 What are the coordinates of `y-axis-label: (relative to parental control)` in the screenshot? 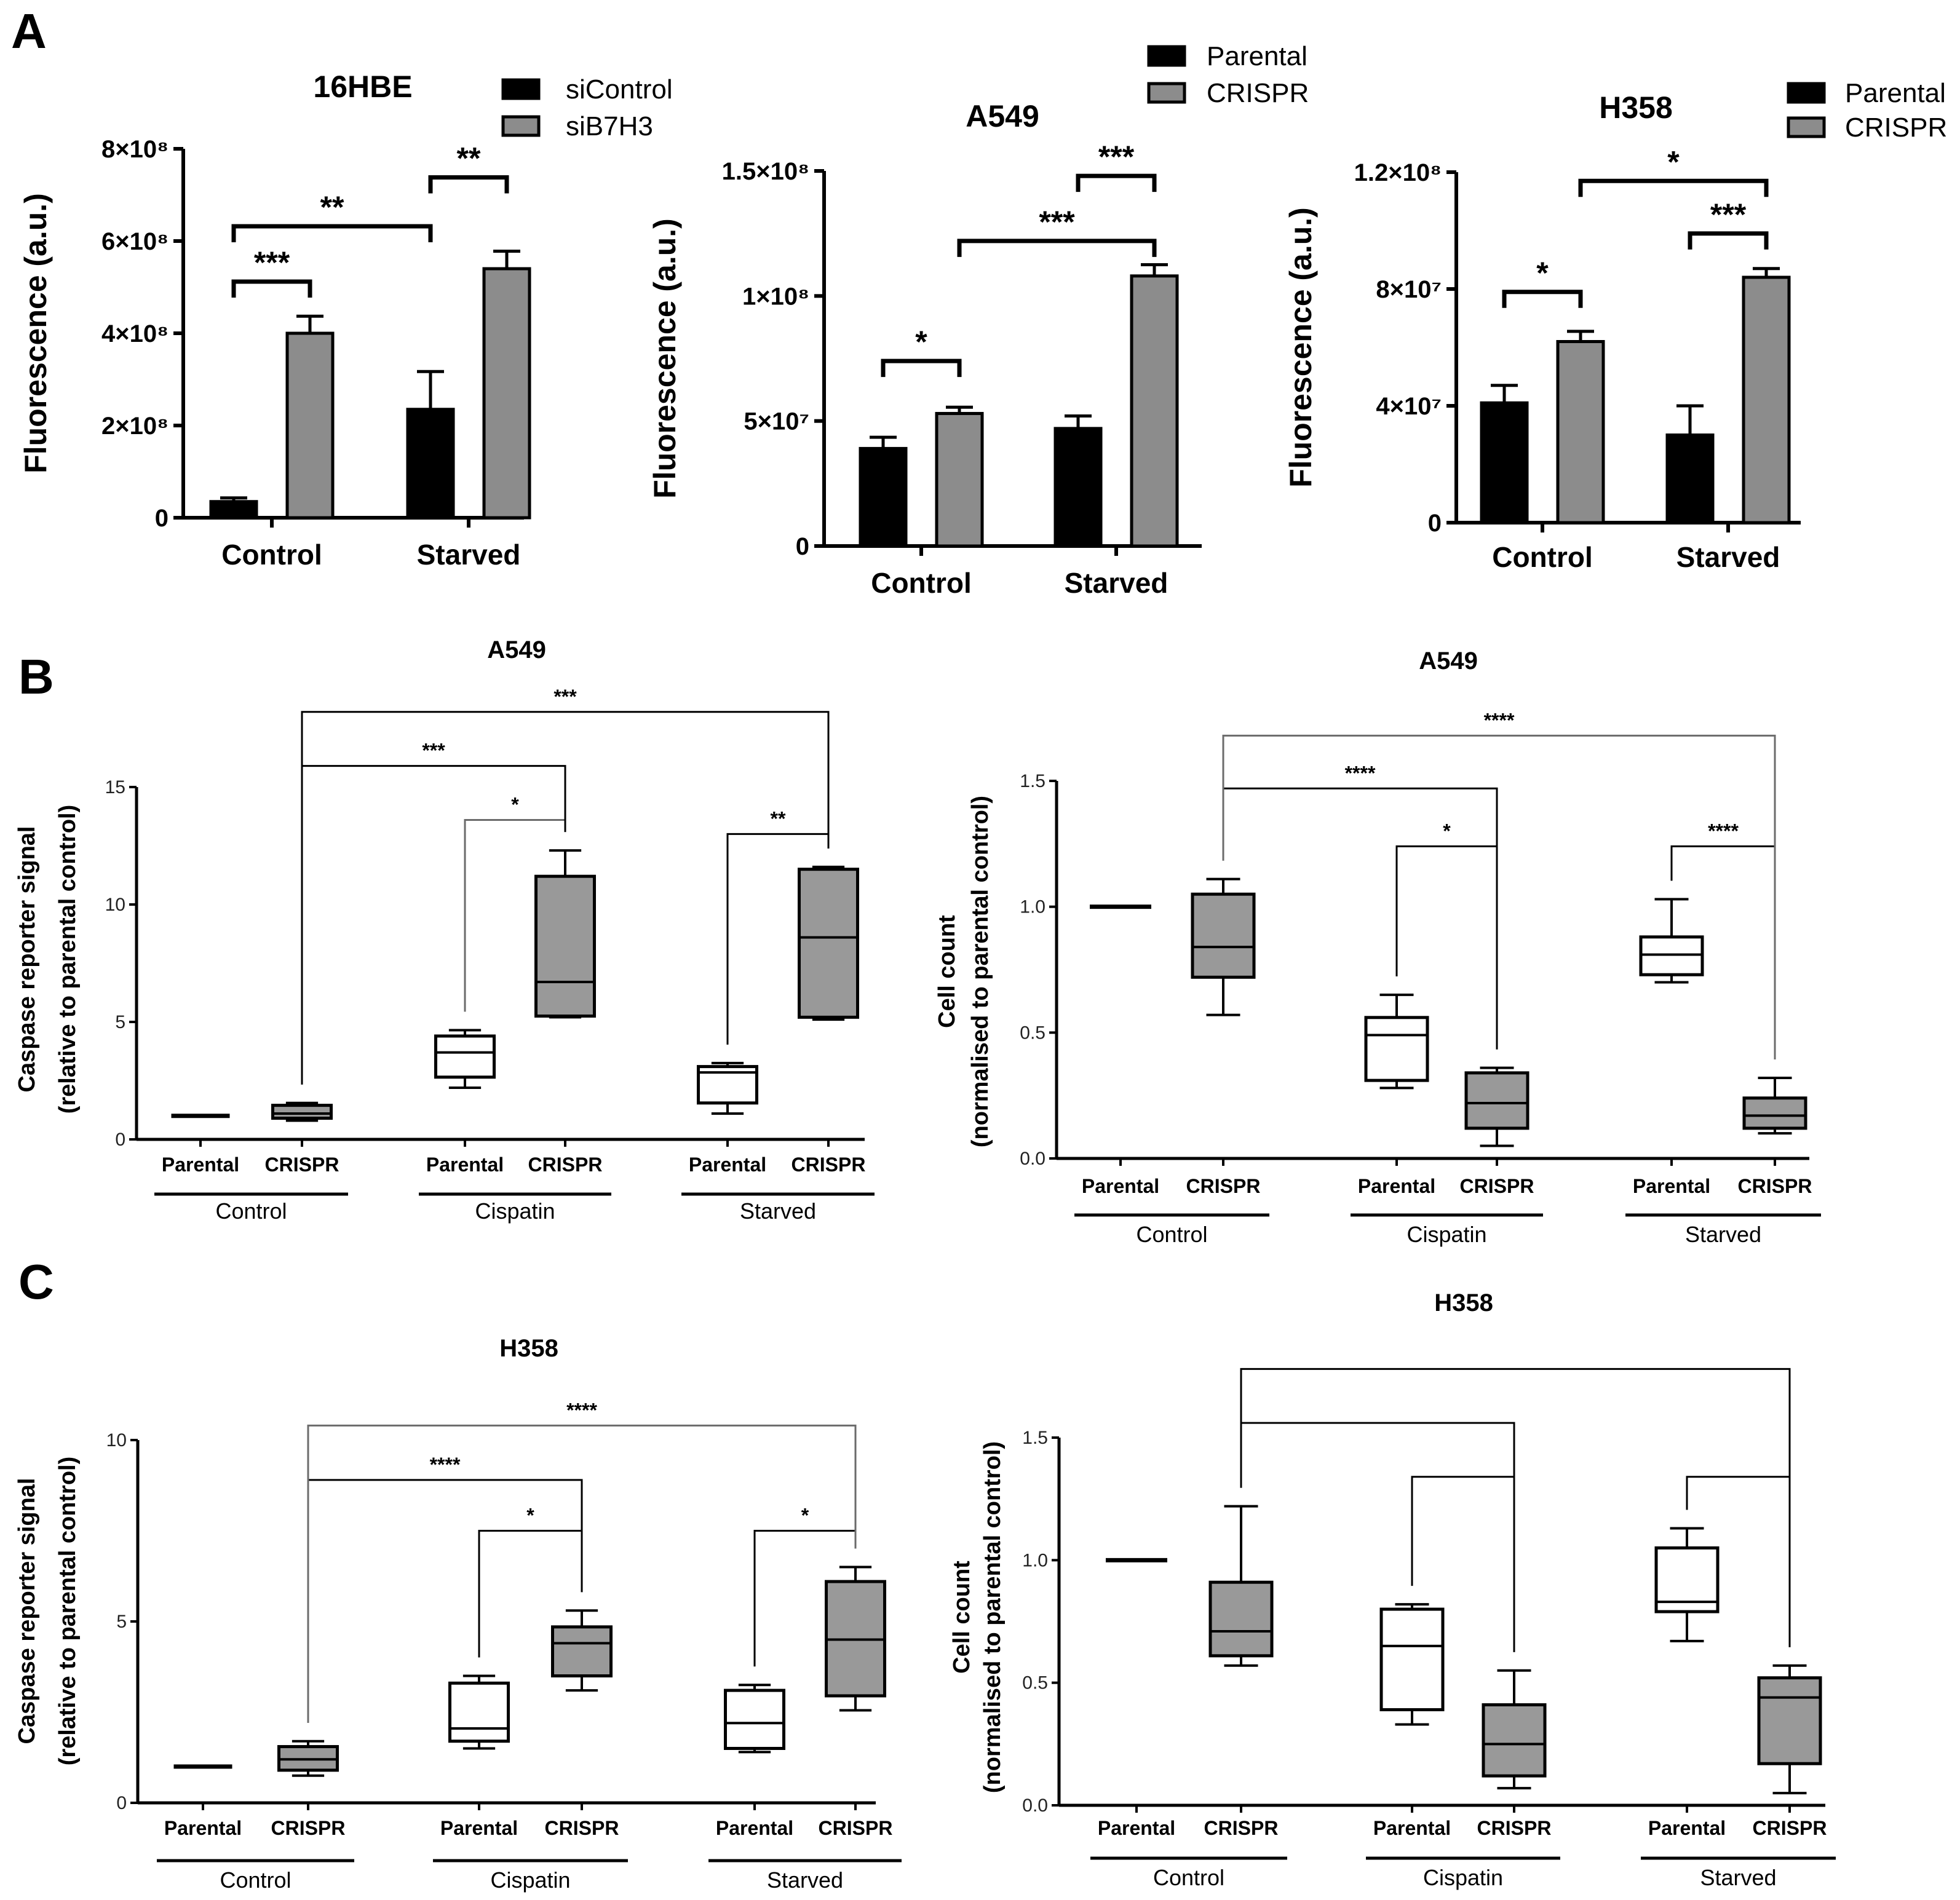 It's located at (68, 960).